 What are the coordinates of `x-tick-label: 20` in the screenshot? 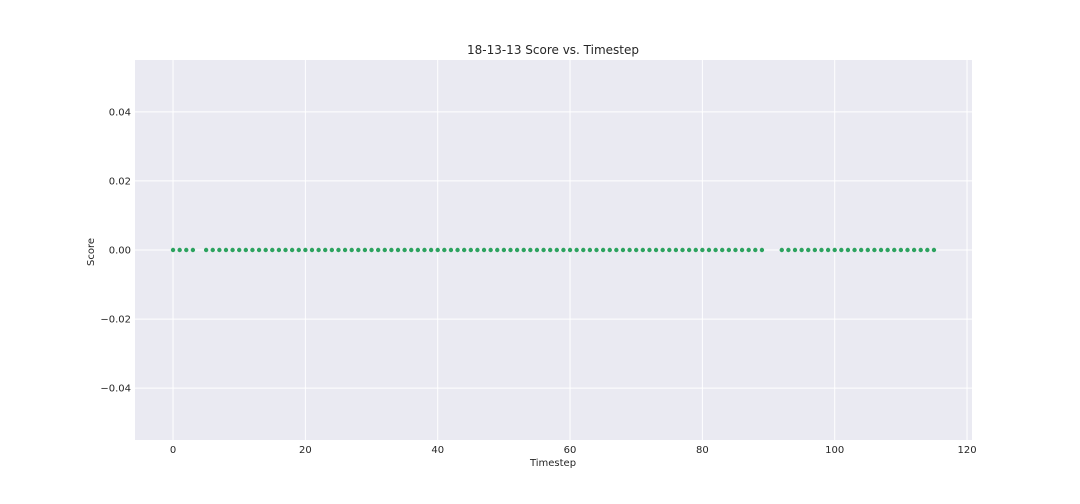 It's located at (305, 450).